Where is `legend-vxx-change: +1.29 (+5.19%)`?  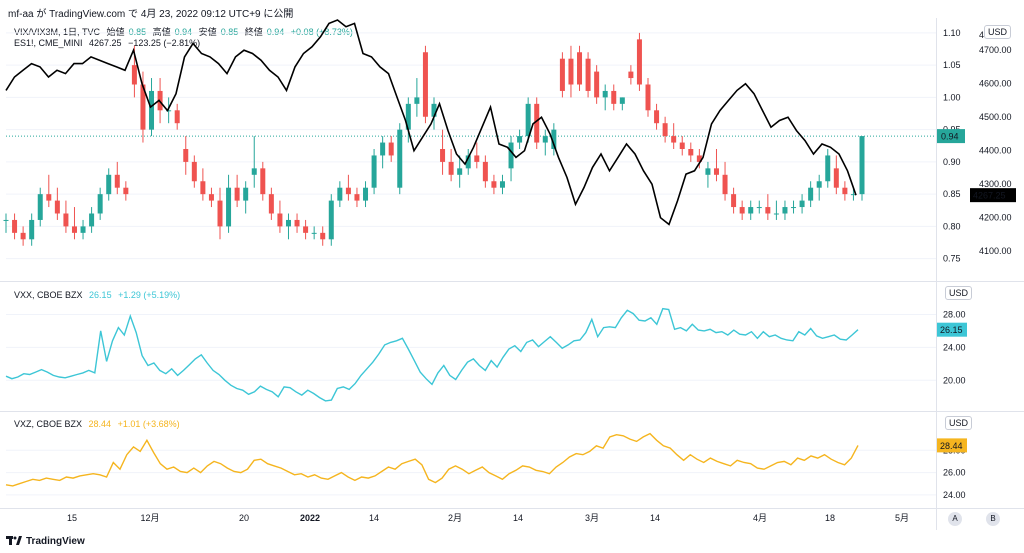 legend-vxx-change: +1.29 (+5.19%) is located at coordinates (149, 295).